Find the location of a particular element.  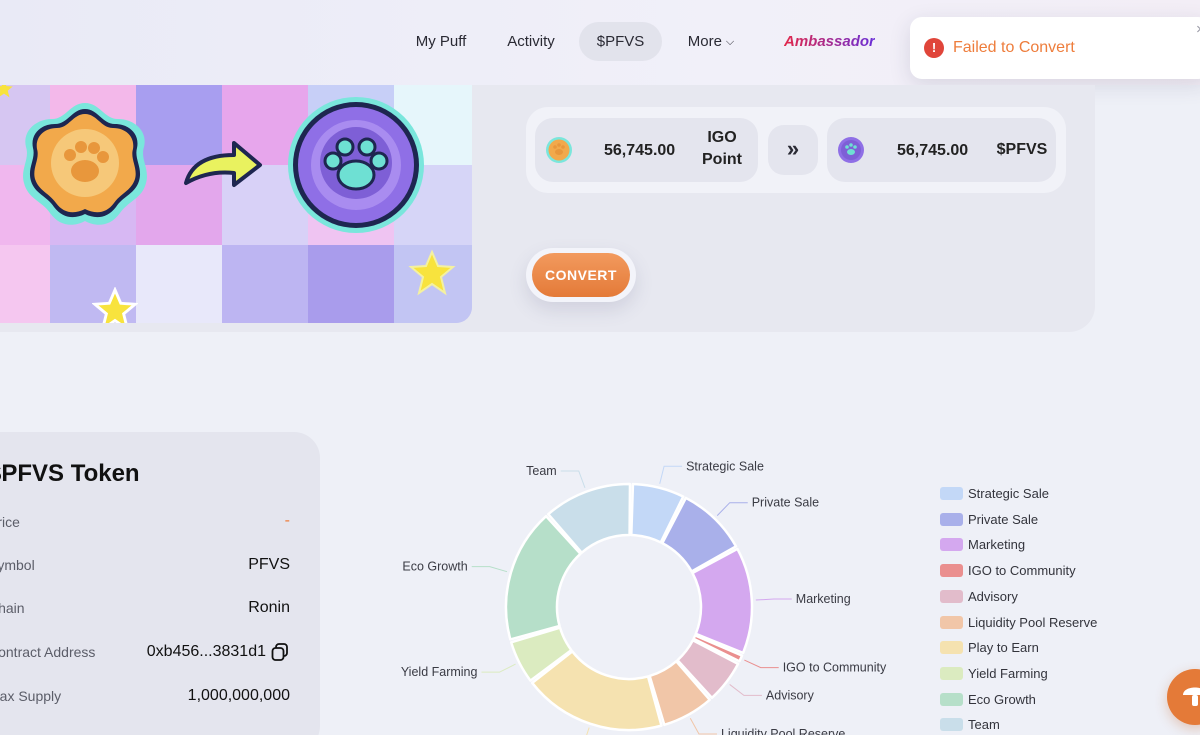

chevron-down-icon: ⌵ is located at coordinates (730, 42).